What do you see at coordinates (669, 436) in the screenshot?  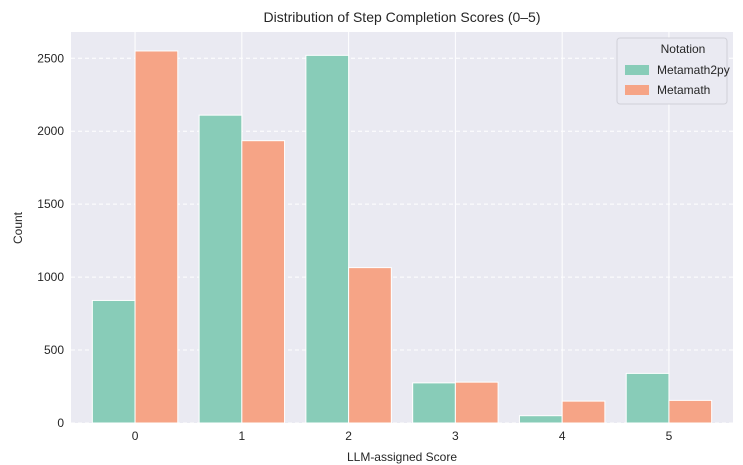 I see `x-tick-label: 5` at bounding box center [669, 436].